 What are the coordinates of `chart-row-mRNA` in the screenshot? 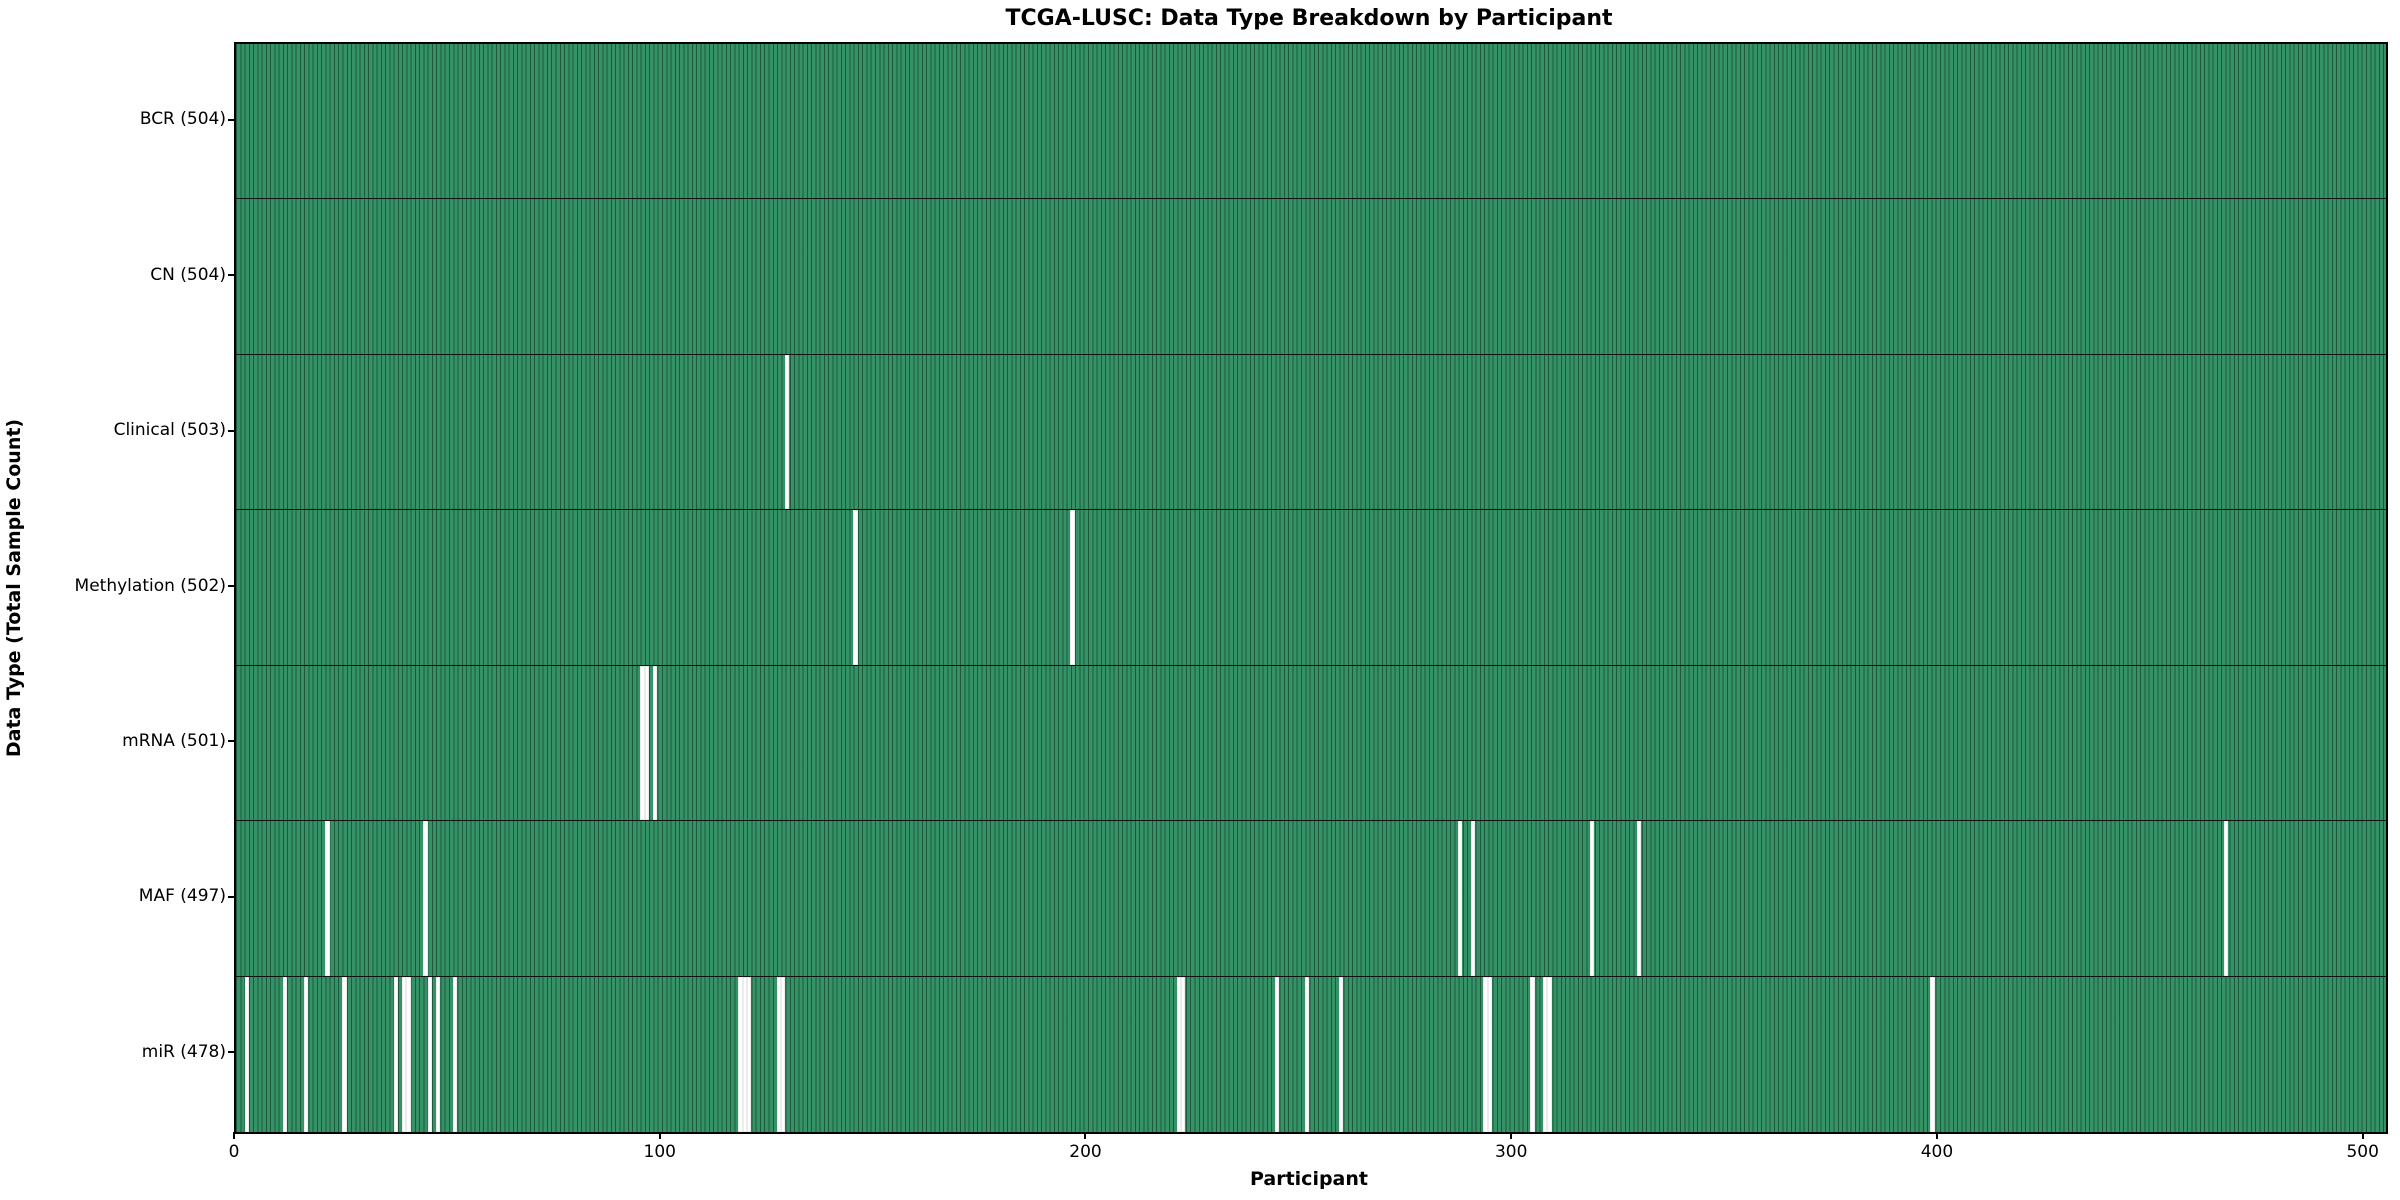 It's located at (1311, 743).